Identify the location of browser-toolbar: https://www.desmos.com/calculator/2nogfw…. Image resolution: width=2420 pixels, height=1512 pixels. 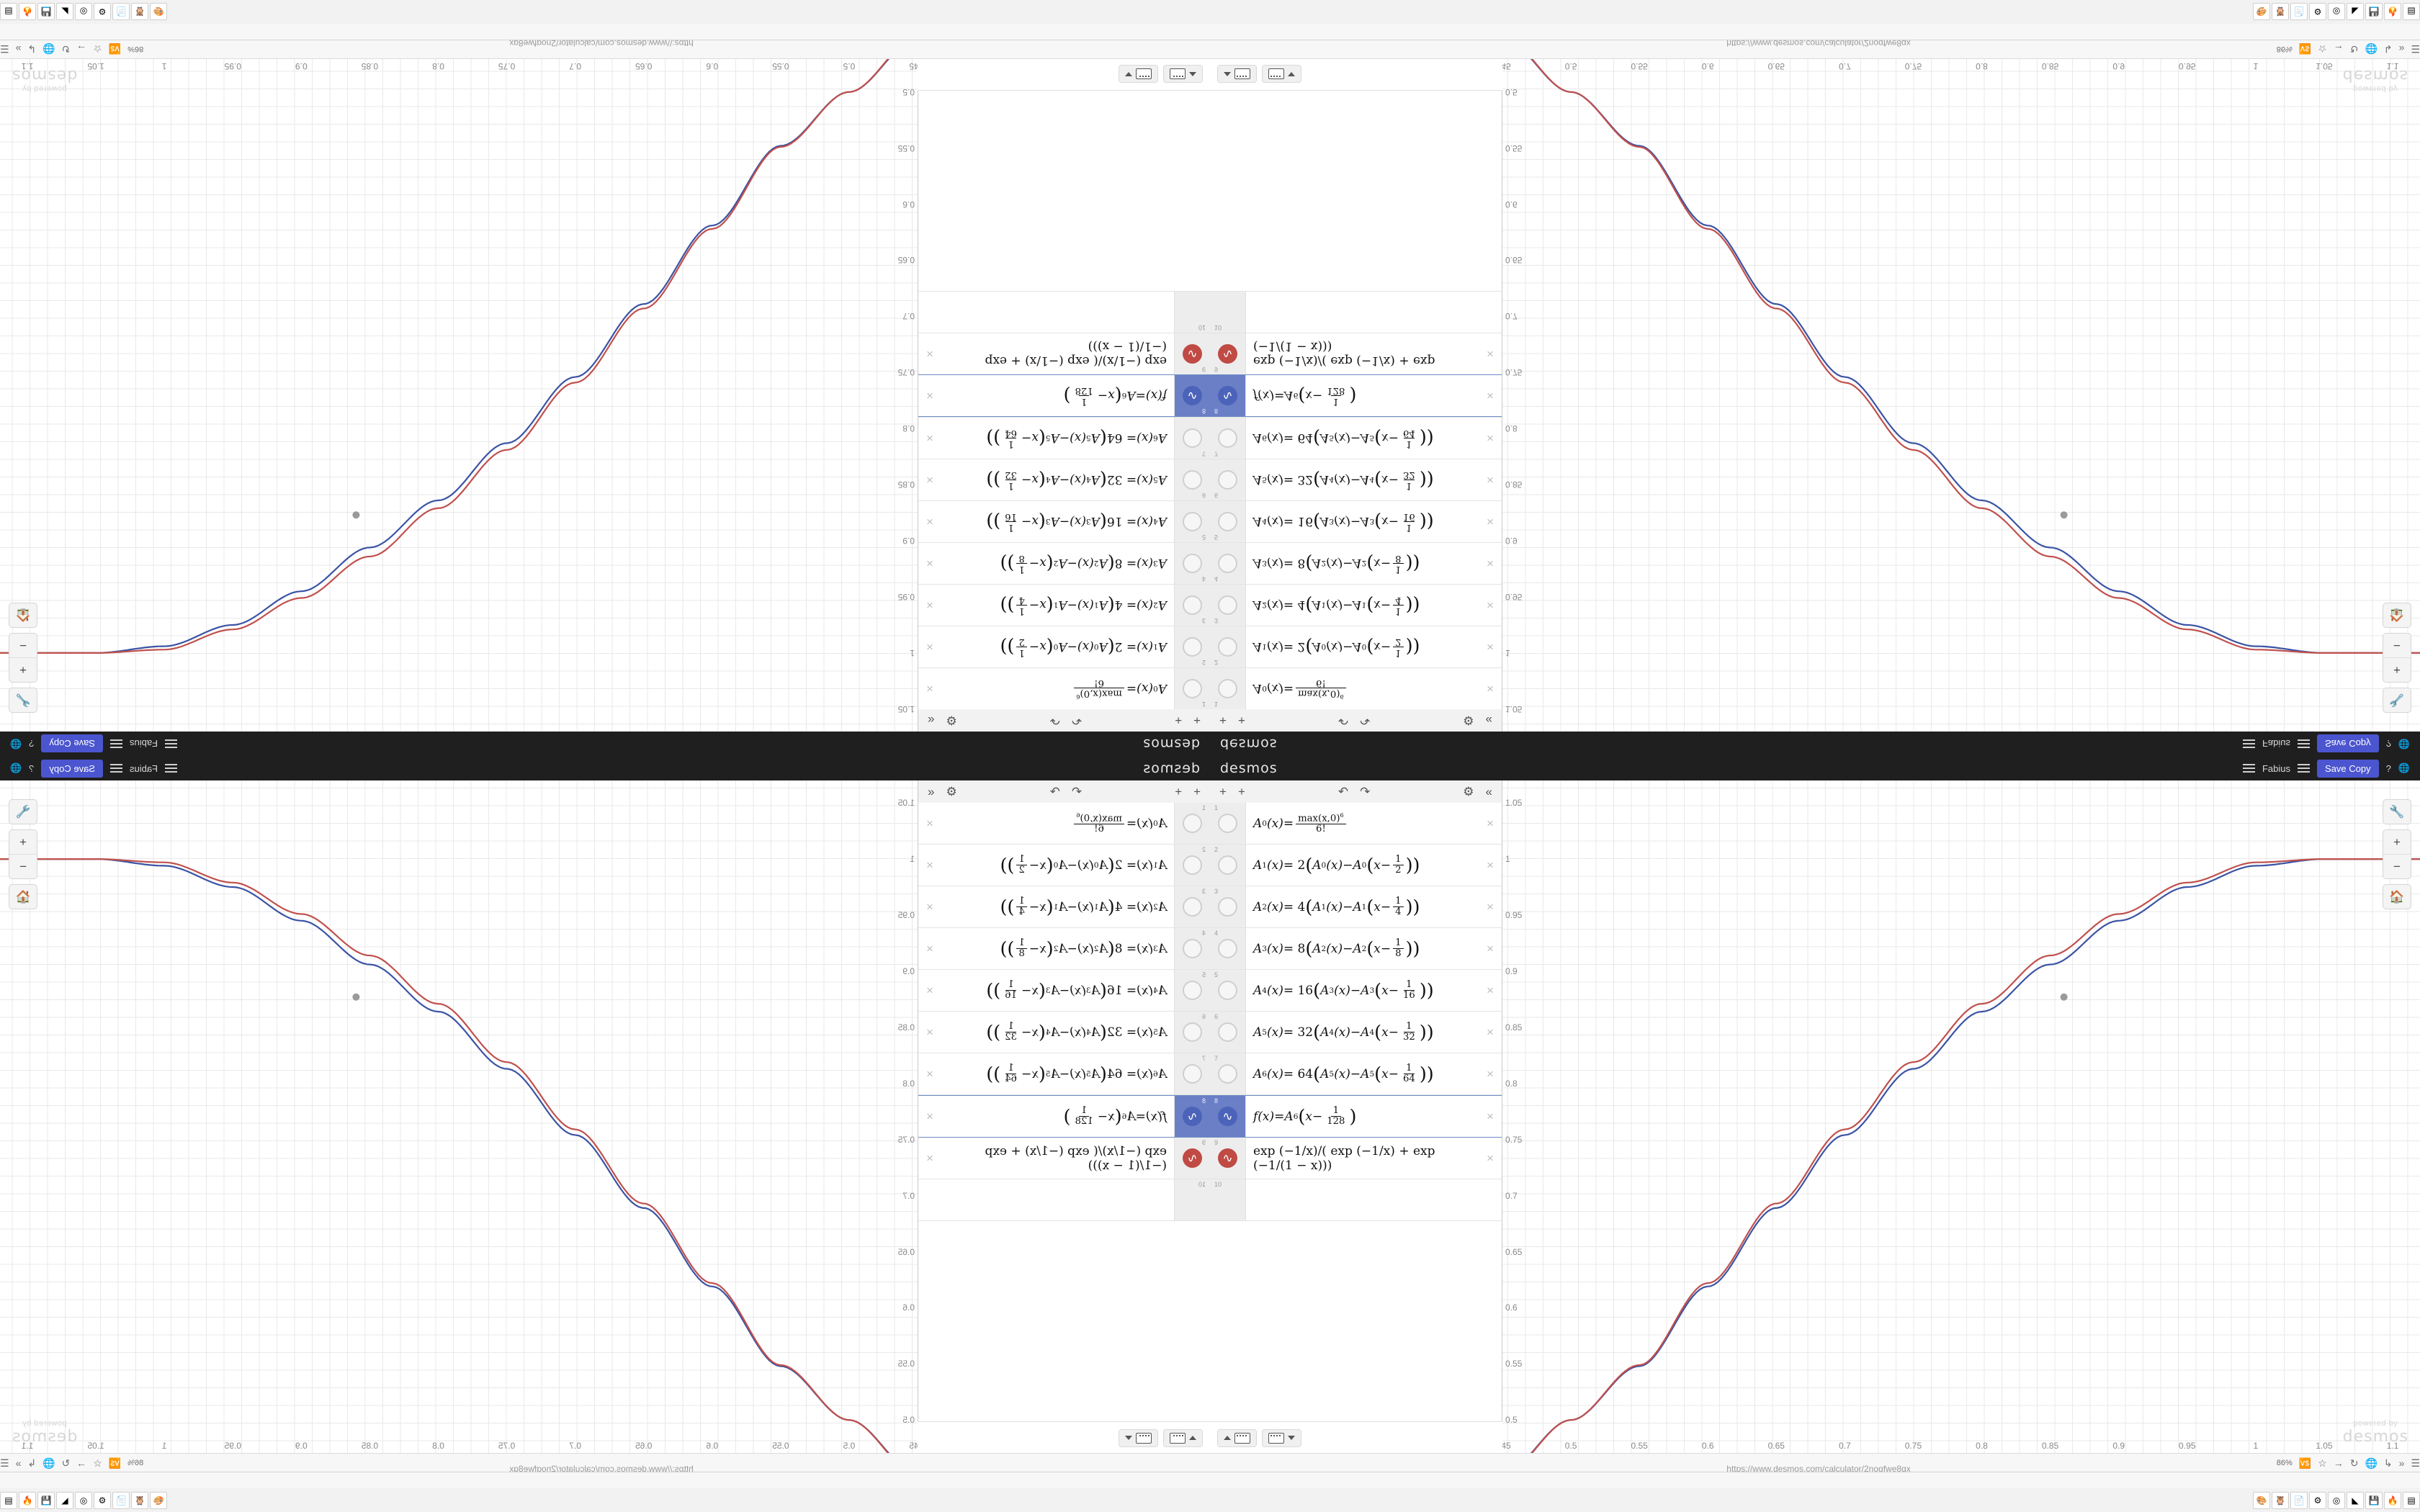
(605, 48).